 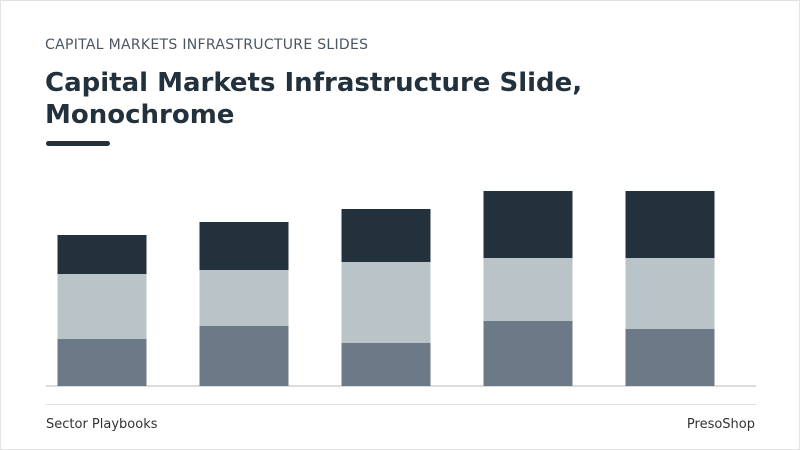 I want to click on title-underline, so click(x=78, y=143).